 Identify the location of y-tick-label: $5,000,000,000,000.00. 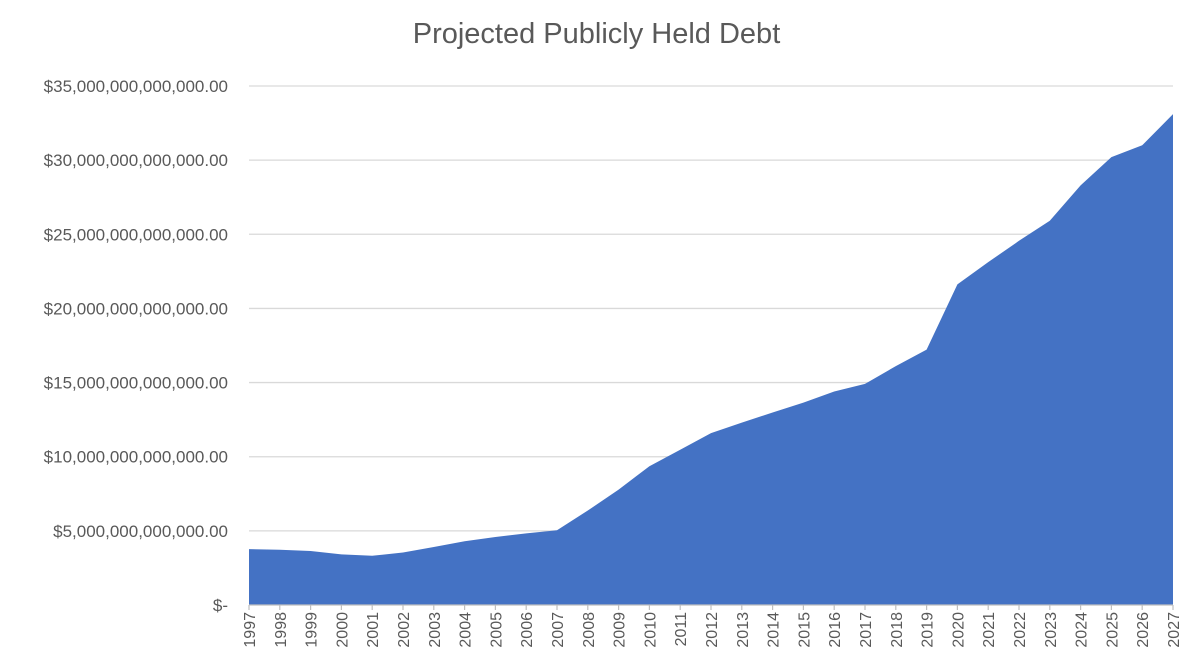
(140, 531).